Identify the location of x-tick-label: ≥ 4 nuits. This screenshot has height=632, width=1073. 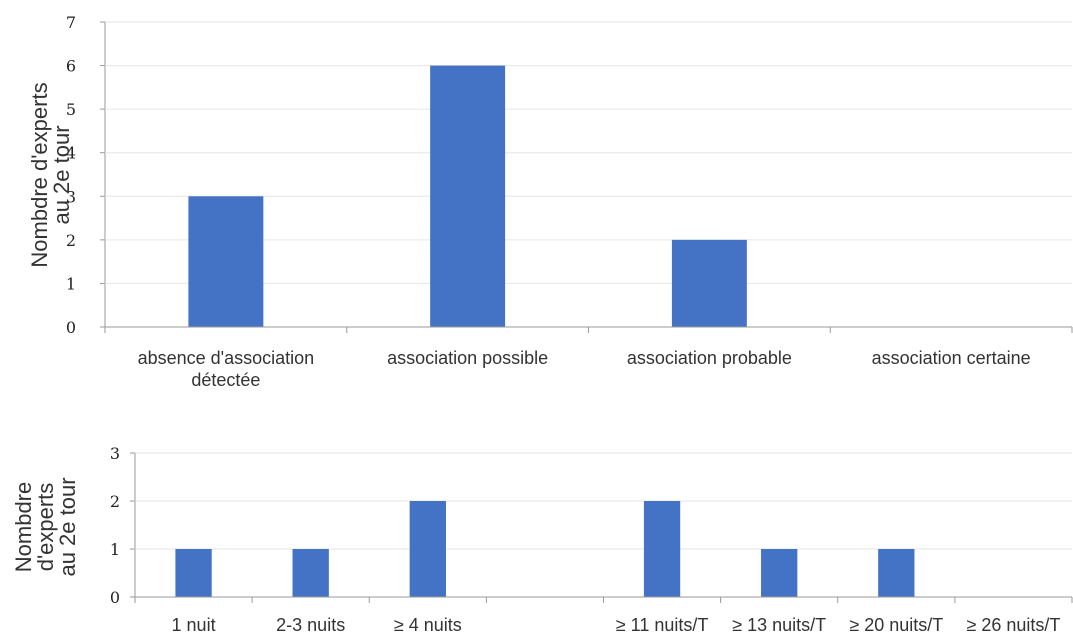
(428, 623).